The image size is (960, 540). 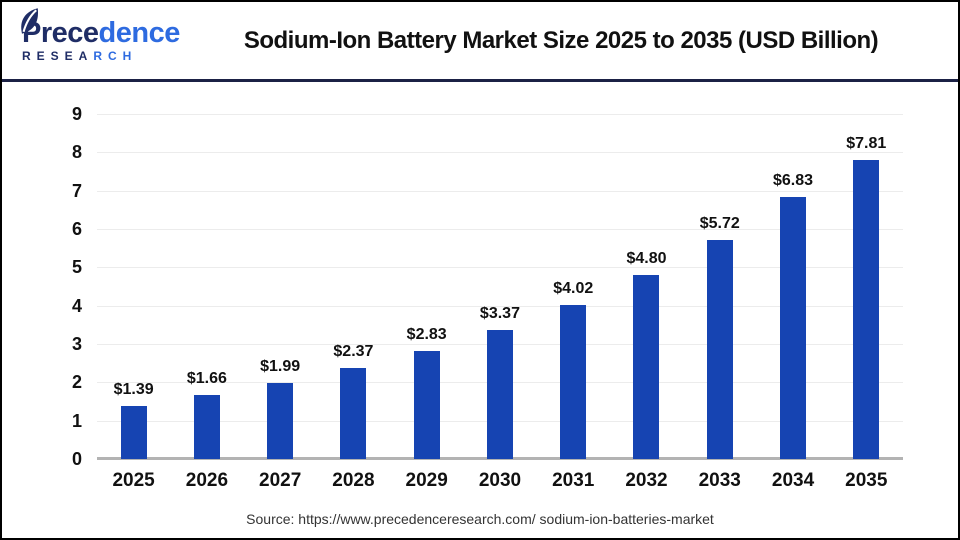 What do you see at coordinates (206, 286) in the screenshot?
I see `bar-group: $1.66` at bounding box center [206, 286].